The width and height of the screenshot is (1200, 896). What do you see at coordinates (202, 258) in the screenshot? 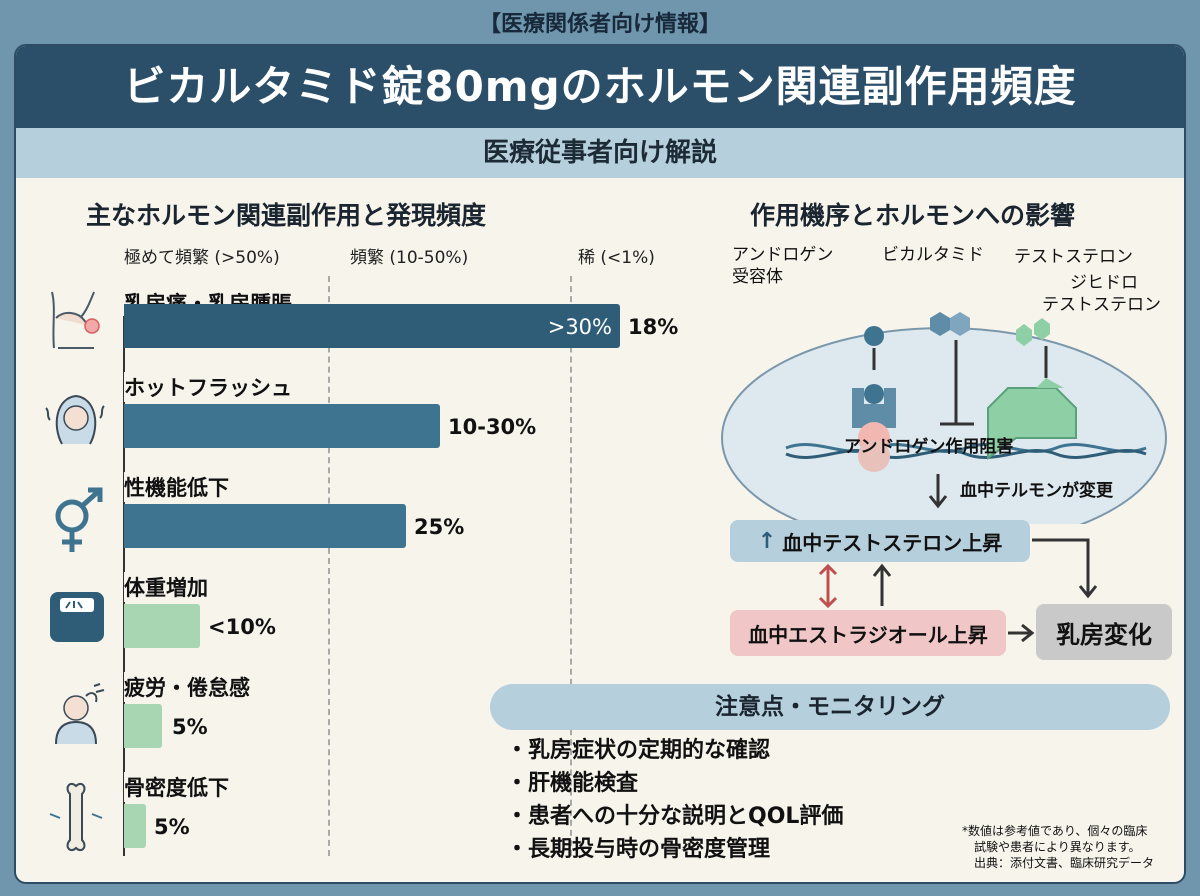
I see `freq-header-very-common: 極めて頻繁 (>50%)` at bounding box center [202, 258].